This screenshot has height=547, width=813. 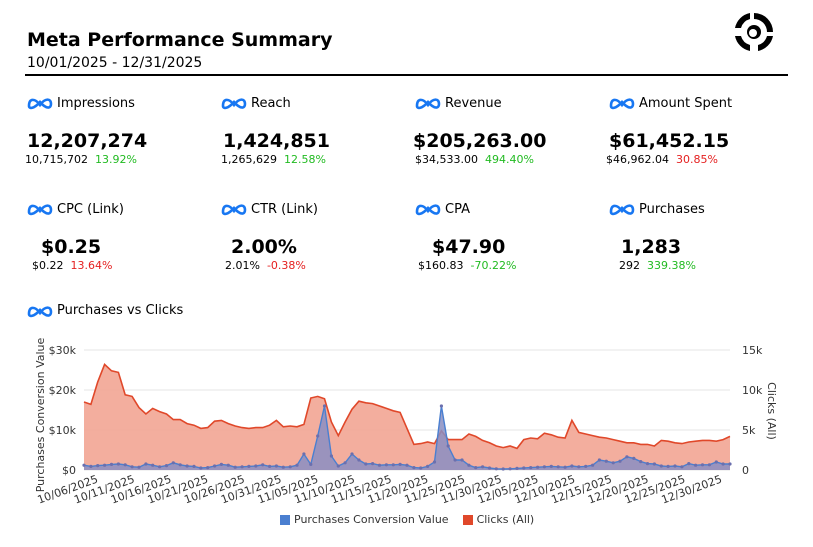 What do you see at coordinates (304, 159) in the screenshot?
I see `kpi-change: 12.58%` at bounding box center [304, 159].